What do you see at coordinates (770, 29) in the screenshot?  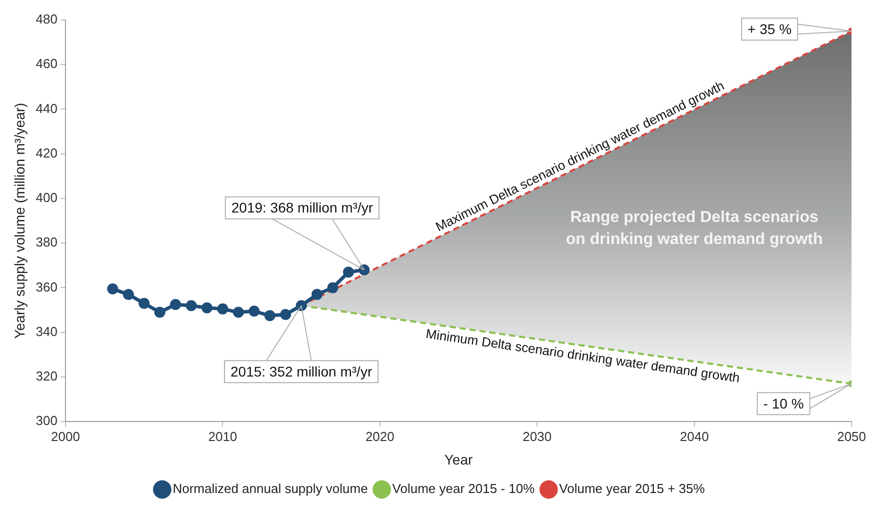 I see `annotation: + 35 %` at bounding box center [770, 29].